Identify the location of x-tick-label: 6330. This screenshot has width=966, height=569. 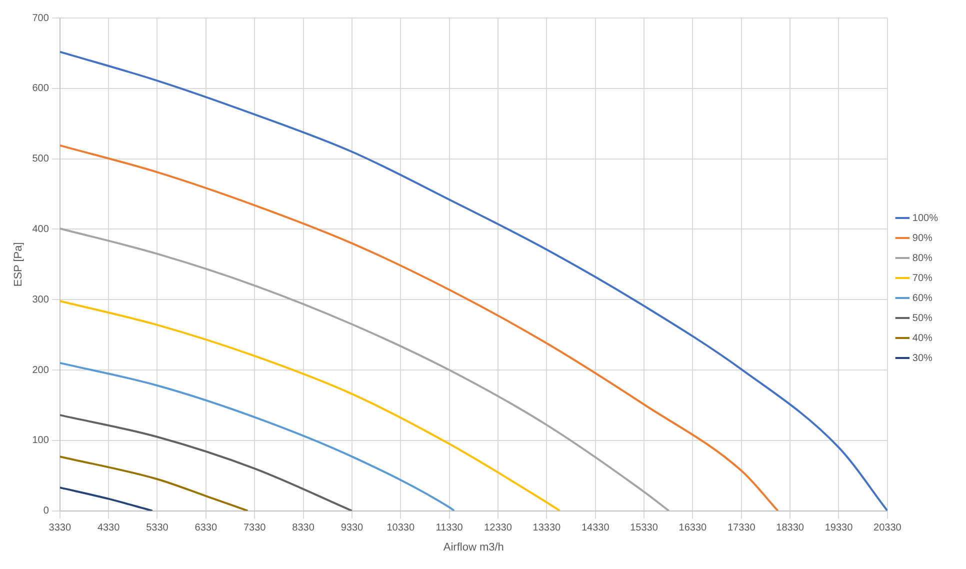
(206, 528).